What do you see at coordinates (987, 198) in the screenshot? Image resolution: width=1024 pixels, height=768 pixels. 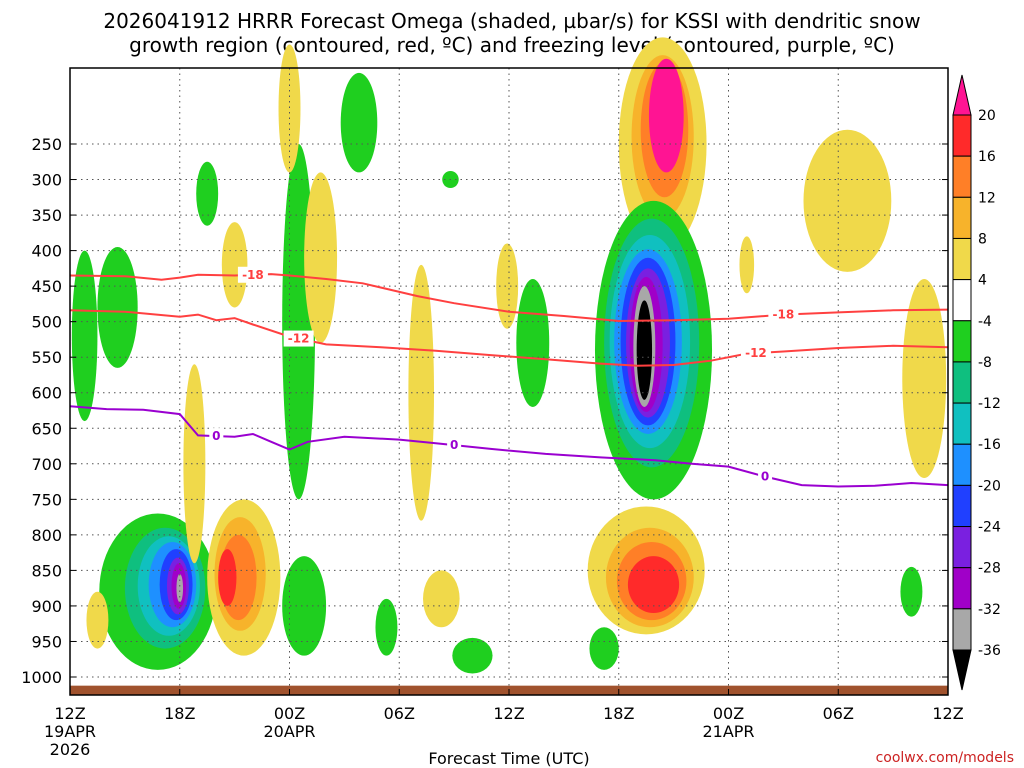 I see `colorbar-label: 12` at bounding box center [987, 198].